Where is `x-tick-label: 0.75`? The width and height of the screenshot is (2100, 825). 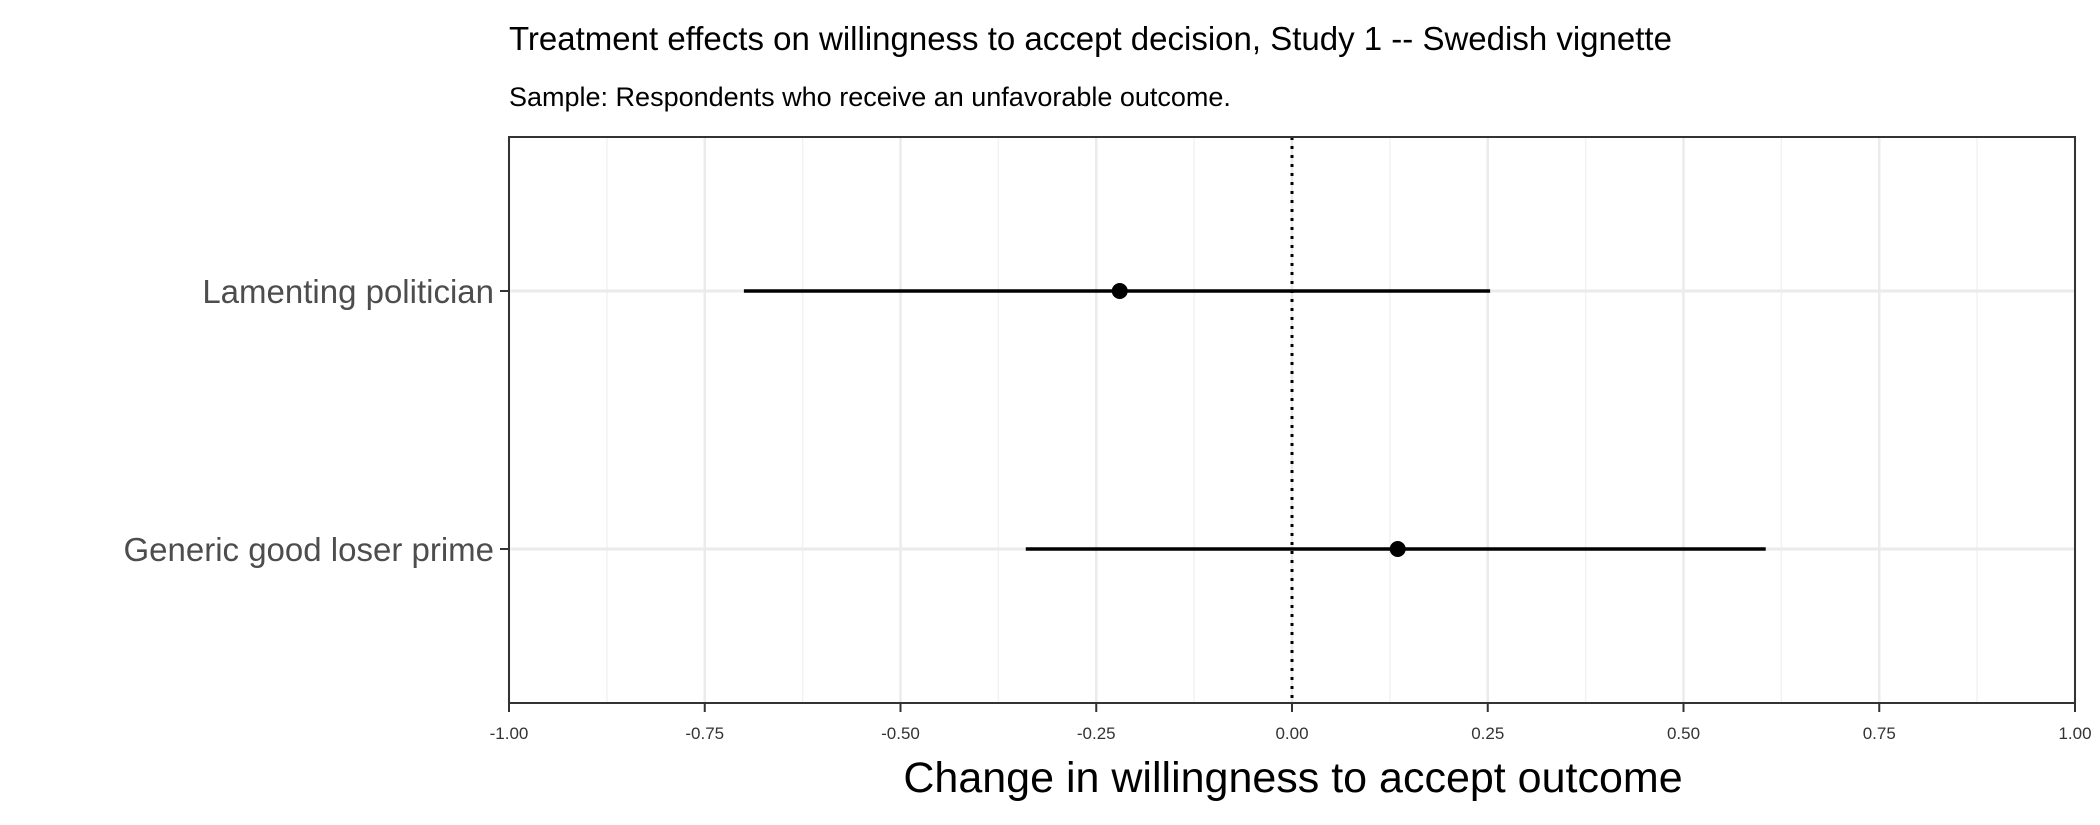
x-tick-label: 0.75 is located at coordinates (1879, 733).